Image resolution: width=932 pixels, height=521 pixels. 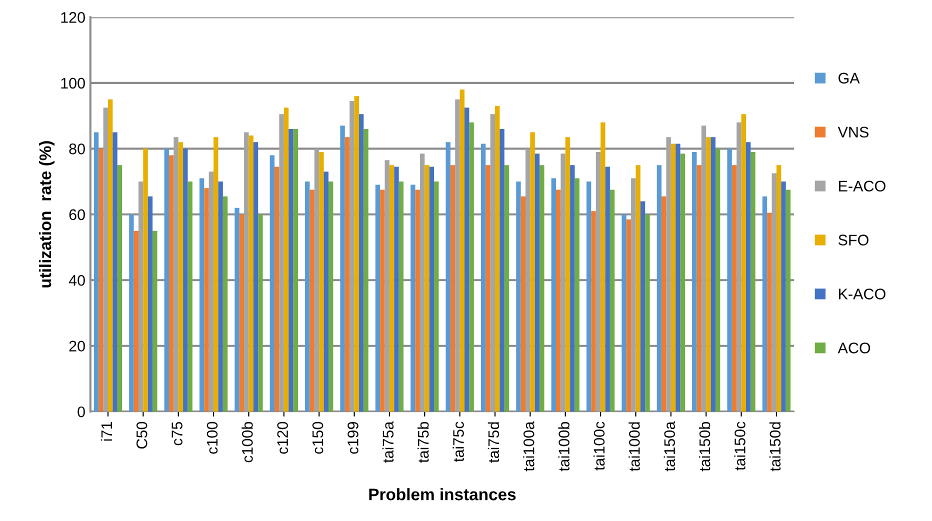 I want to click on x-tick-label: c199, so click(x=353, y=438).